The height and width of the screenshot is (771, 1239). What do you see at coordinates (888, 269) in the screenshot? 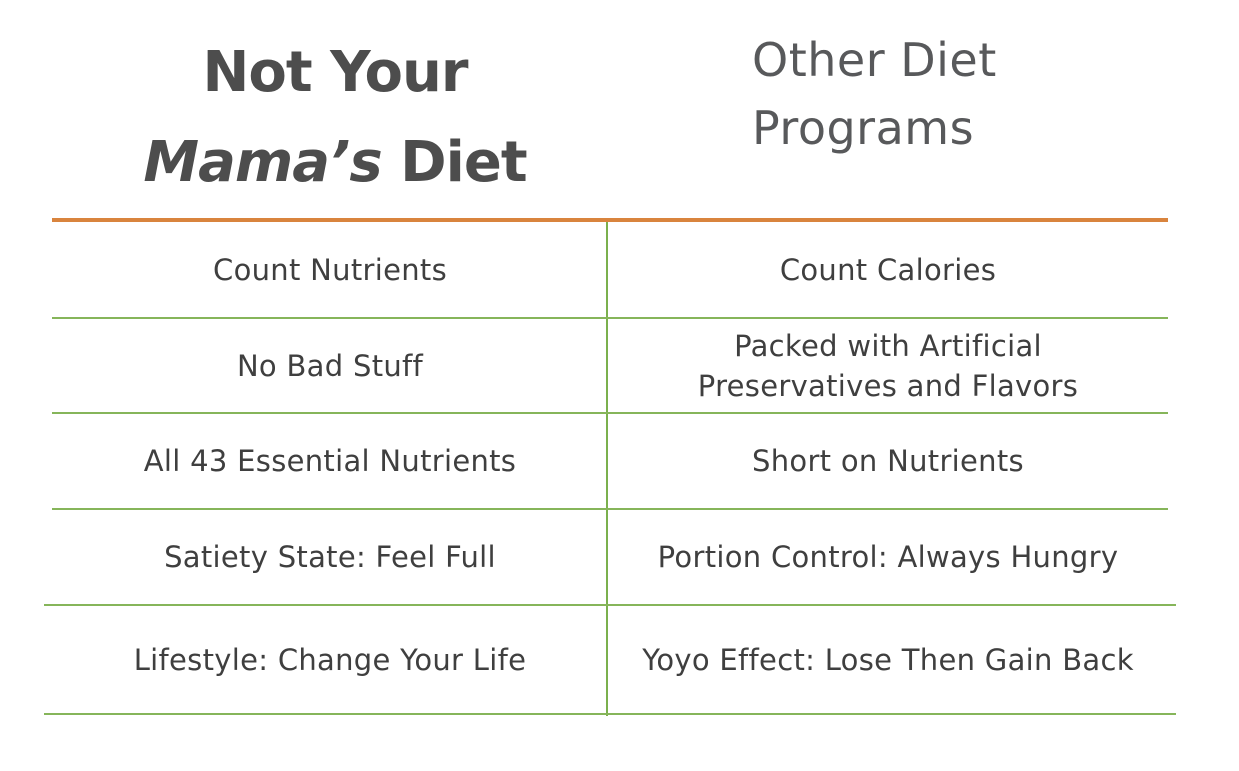
I see `row-1-right: Count Calories` at bounding box center [888, 269].